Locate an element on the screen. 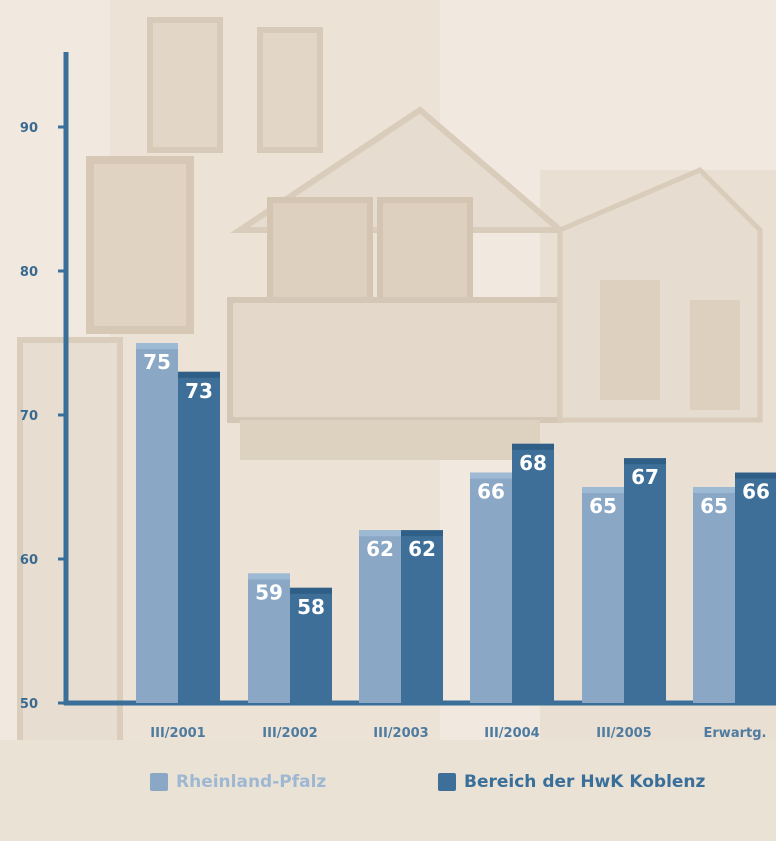  y-tick-label: 60 is located at coordinates (29, 560).